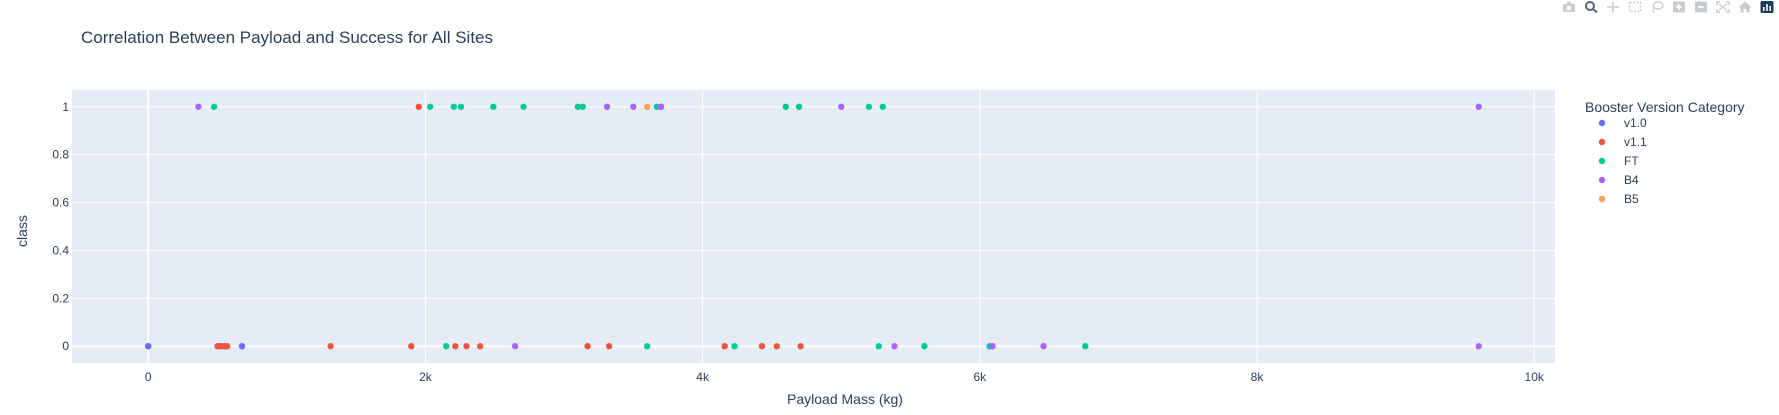 Image resolution: width=1779 pixels, height=415 pixels. What do you see at coordinates (60, 298) in the screenshot?
I see `y-tick-label: 0.2` at bounding box center [60, 298].